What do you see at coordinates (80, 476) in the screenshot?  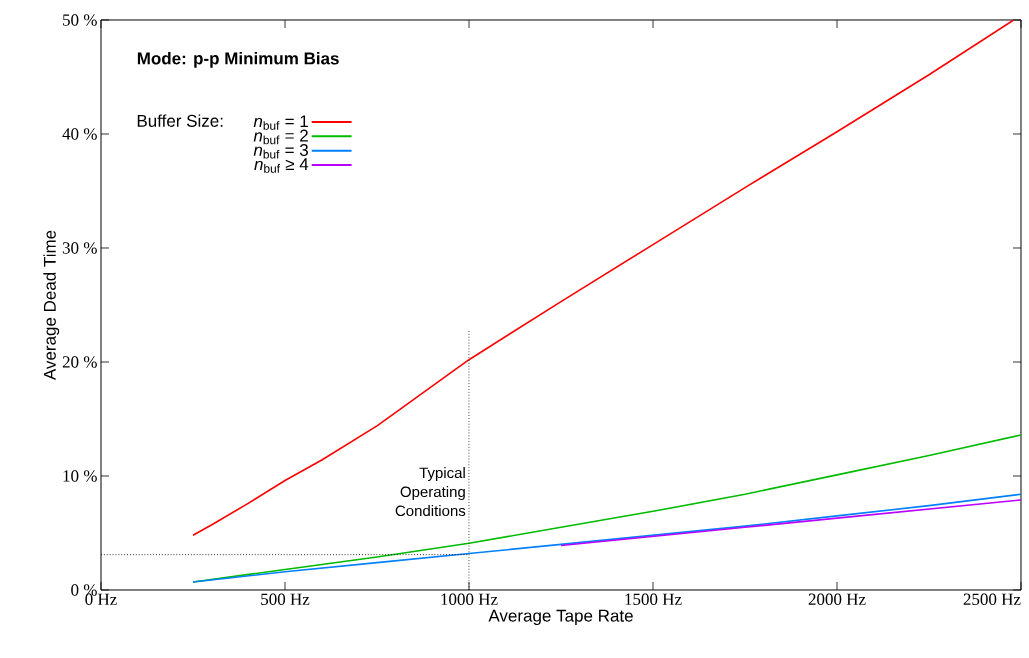 I see `y-tick-label: 10 %` at bounding box center [80, 476].